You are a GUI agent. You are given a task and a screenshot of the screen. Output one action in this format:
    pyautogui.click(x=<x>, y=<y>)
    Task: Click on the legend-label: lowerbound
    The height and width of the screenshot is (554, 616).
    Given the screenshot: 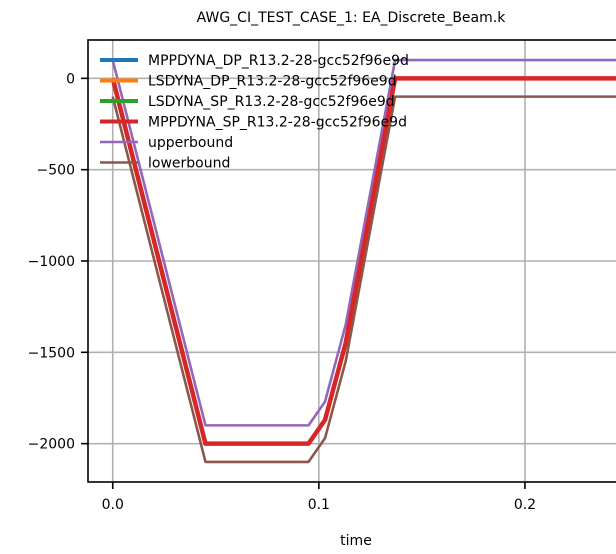 What is the action you would take?
    pyautogui.click(x=189, y=164)
    